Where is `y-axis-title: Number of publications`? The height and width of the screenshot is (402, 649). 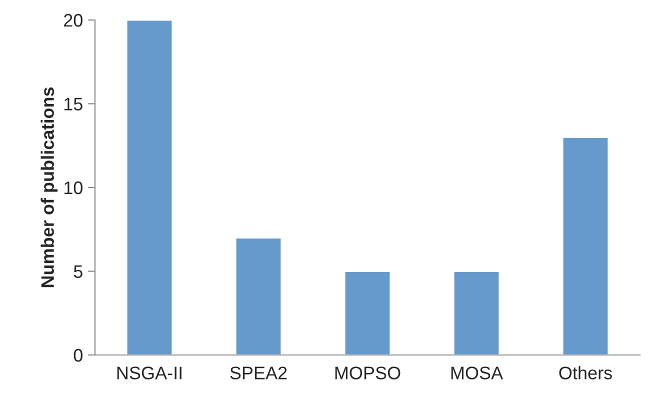 y-axis-title: Number of publications is located at coordinates (49, 187).